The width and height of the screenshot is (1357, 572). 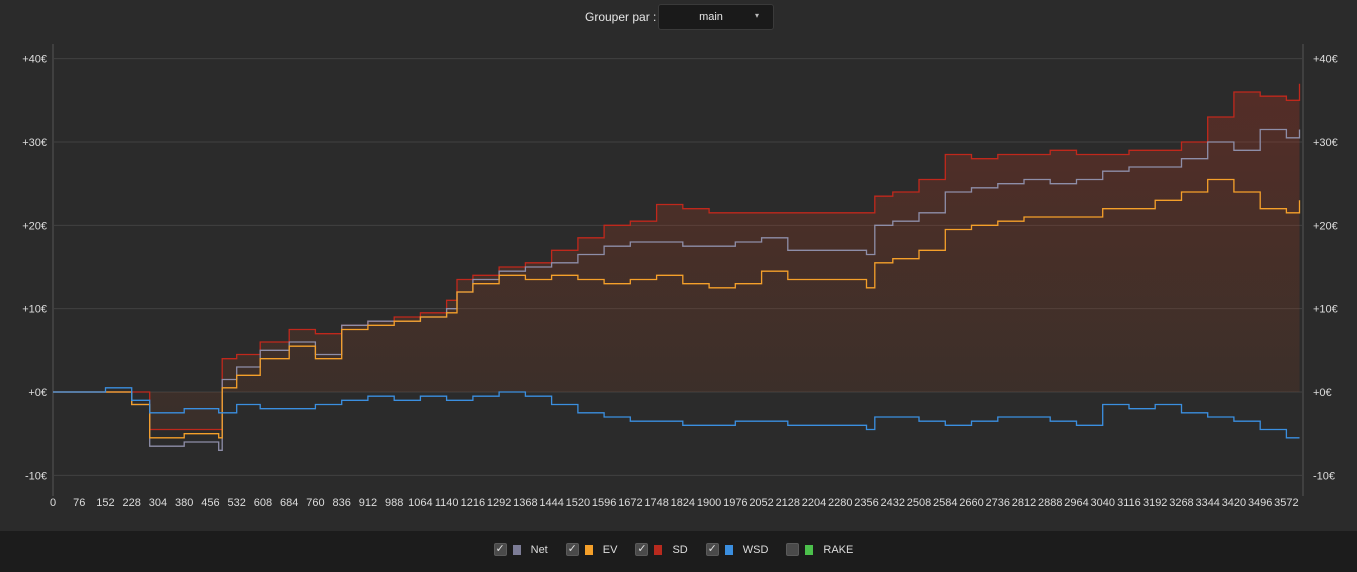 I want to click on x-tick-label: 1520, so click(x=578, y=503).